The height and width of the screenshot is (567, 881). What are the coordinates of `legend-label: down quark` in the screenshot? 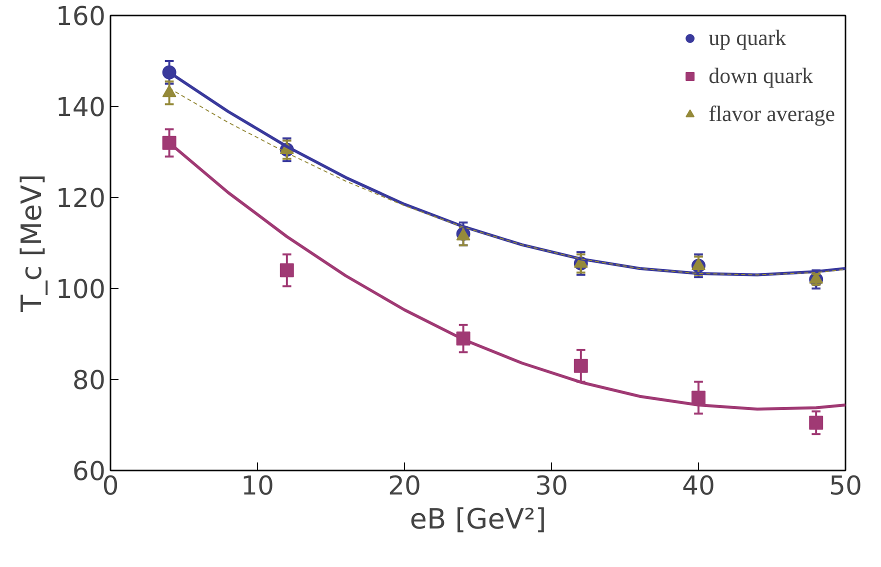 It's located at (761, 76).